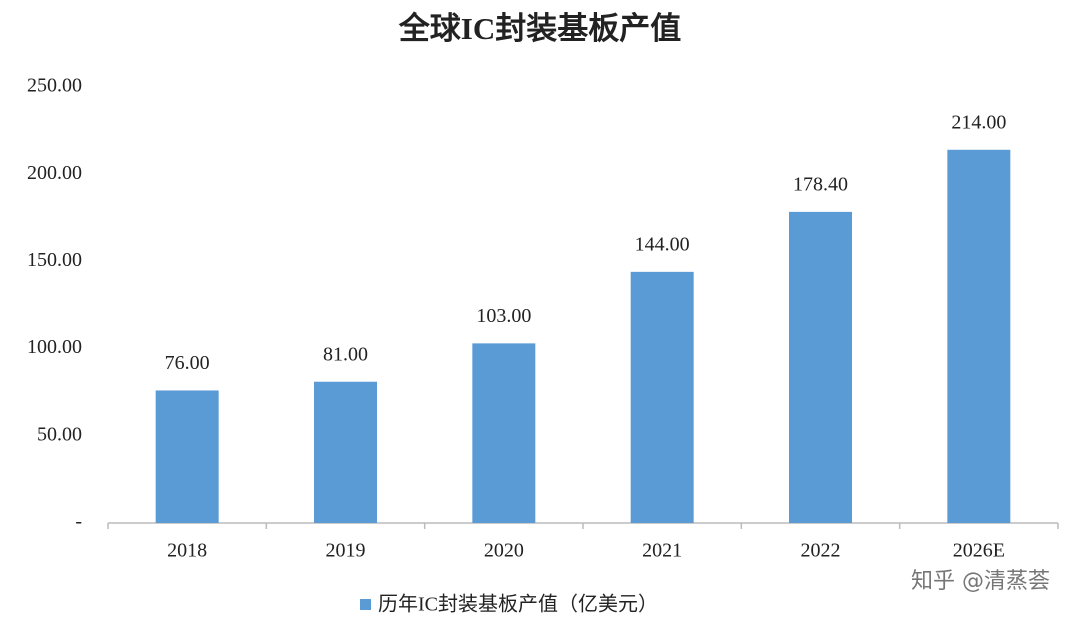 This screenshot has width=1080, height=627. Describe the element at coordinates (78, 522) in the screenshot. I see `y-tick-label: -` at that location.